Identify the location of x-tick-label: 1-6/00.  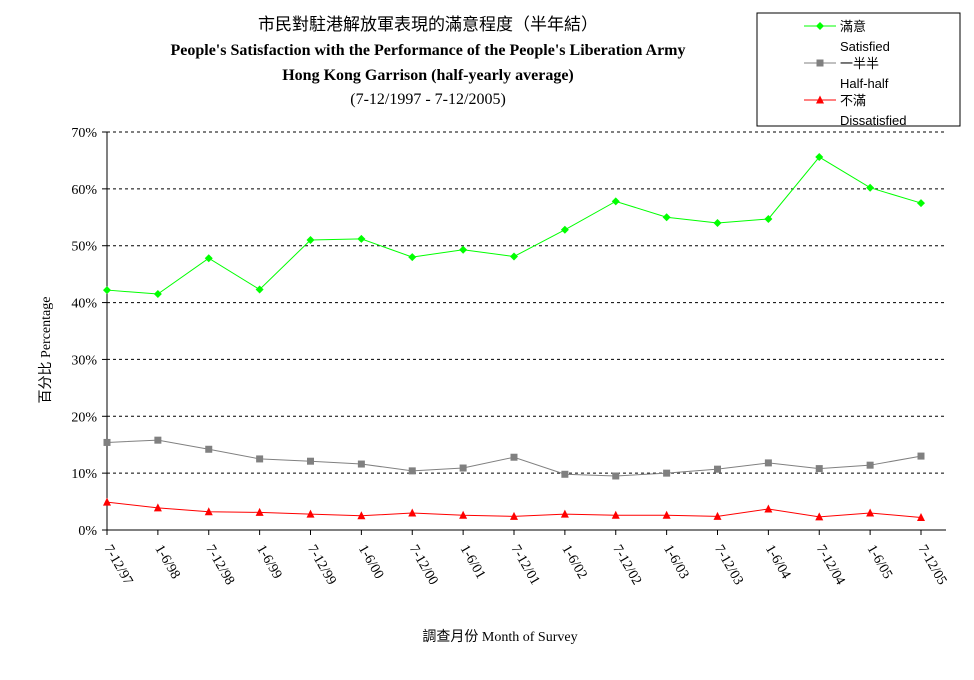
(370, 562).